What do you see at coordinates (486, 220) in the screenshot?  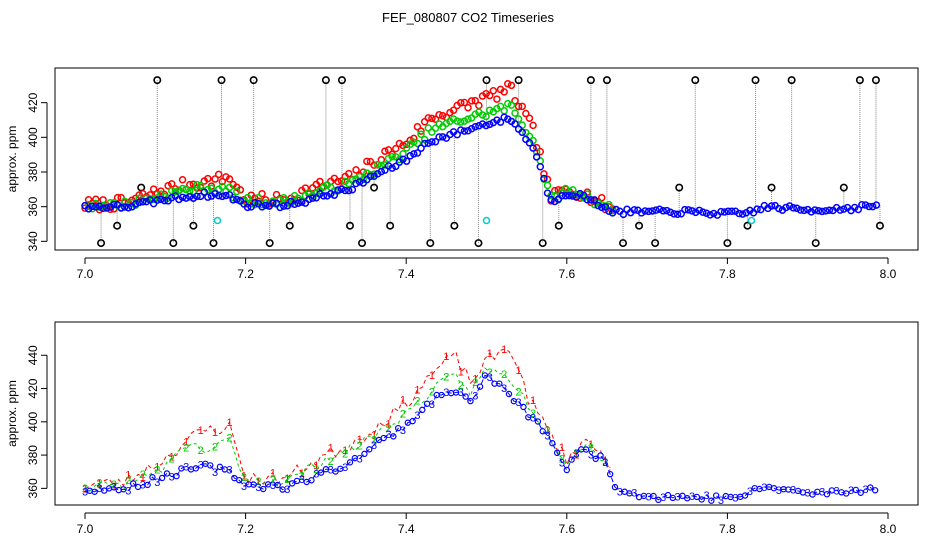 I see `flagged-point` at bounding box center [486, 220].